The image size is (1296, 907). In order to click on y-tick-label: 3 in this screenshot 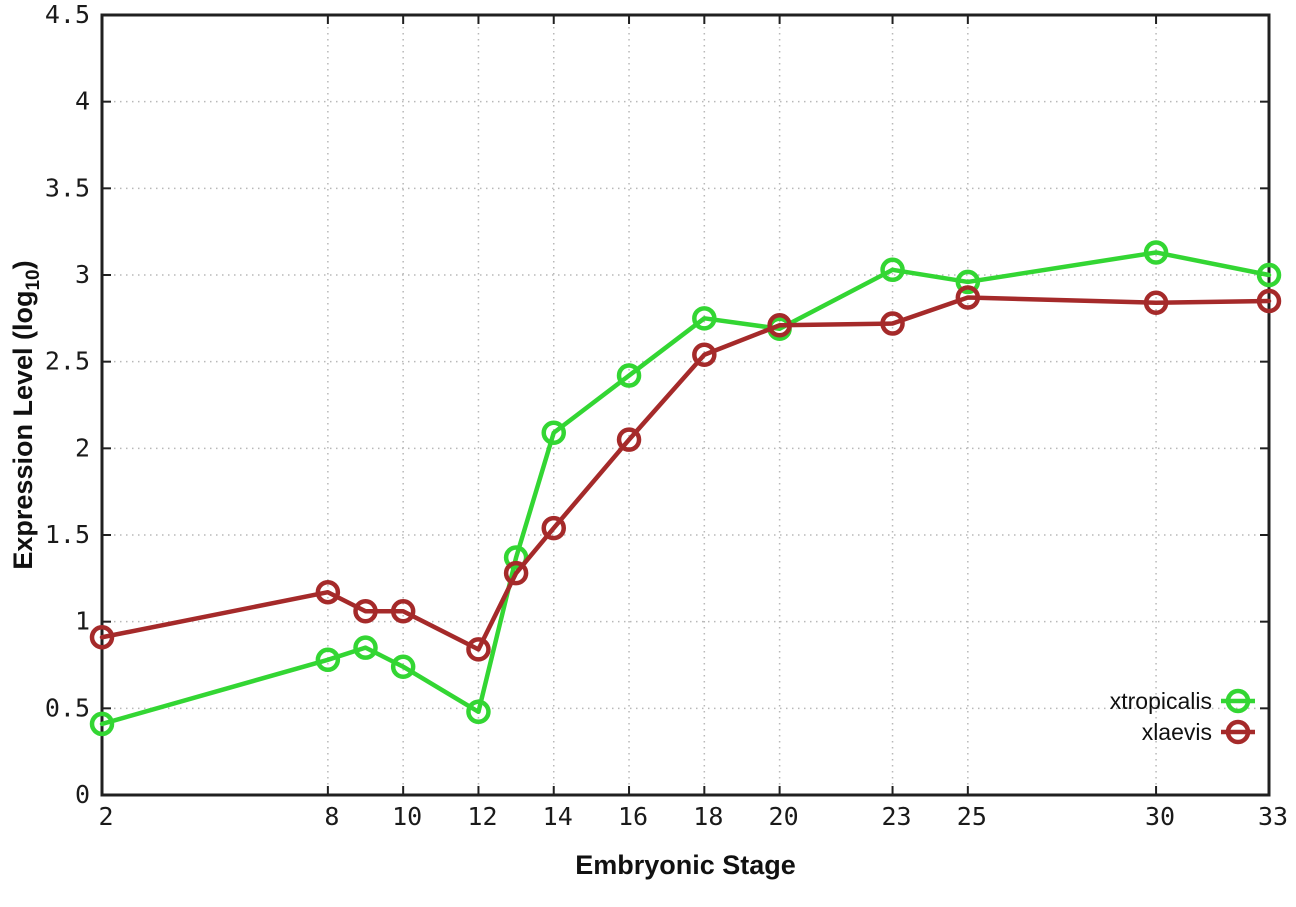, I will do `click(82, 274)`.